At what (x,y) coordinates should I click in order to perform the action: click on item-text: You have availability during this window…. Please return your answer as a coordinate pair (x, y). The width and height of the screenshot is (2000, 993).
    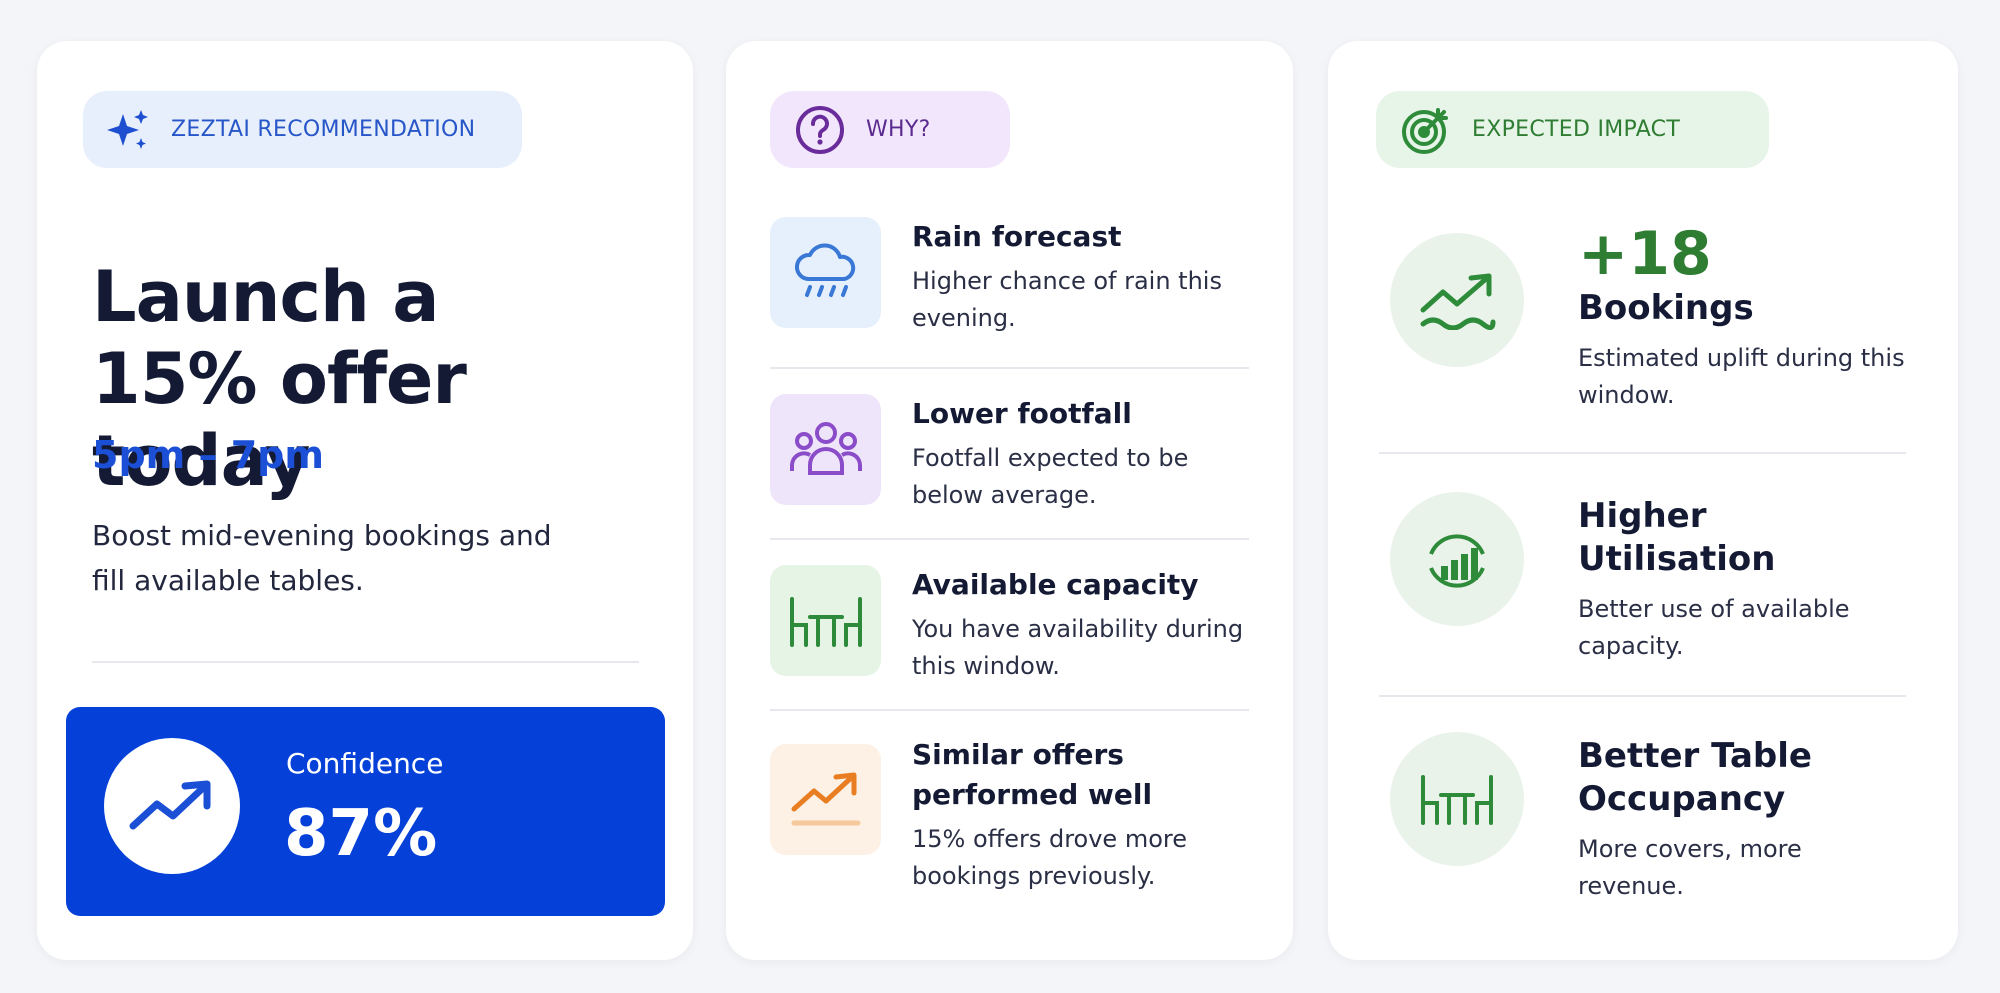
    Looking at the image, I should click on (1078, 647).